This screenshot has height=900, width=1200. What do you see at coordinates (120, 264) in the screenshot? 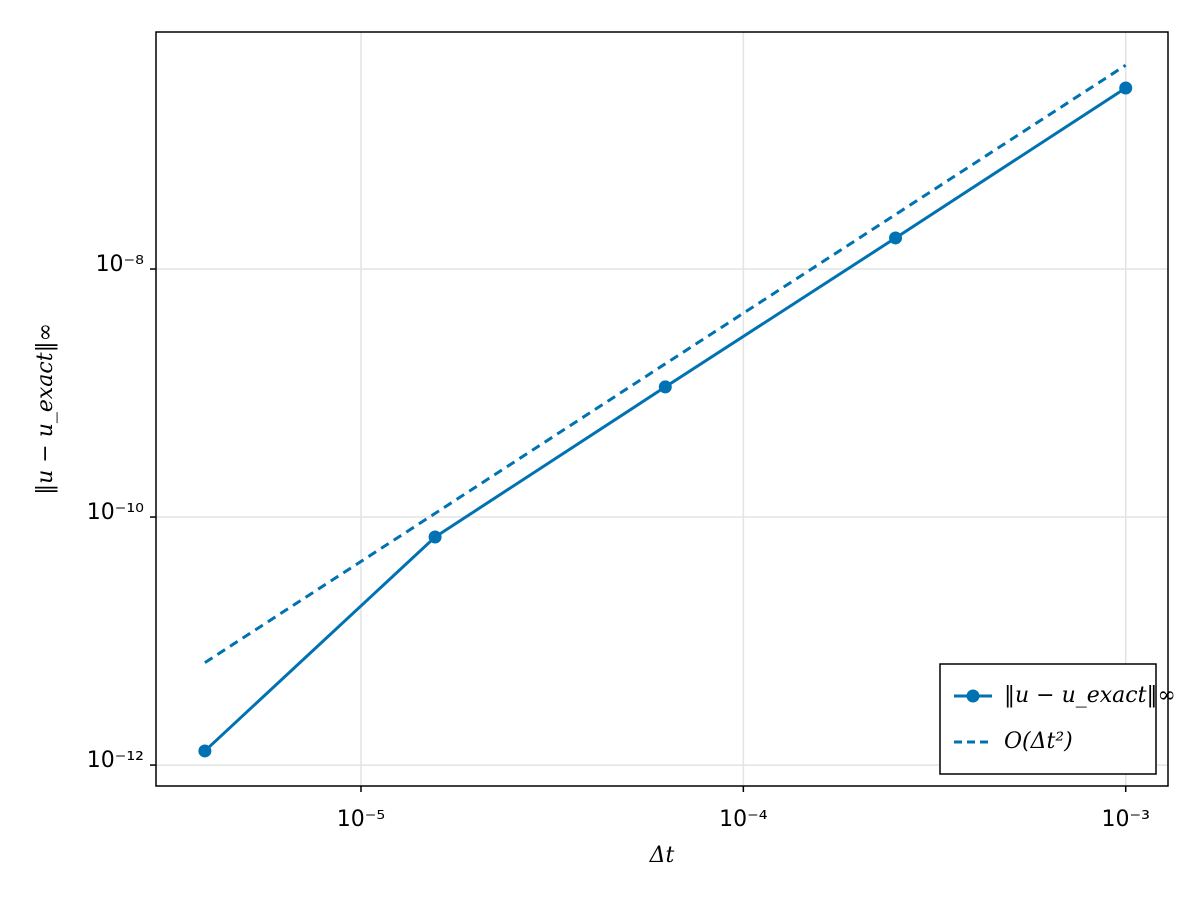
I see `y-tick-label: 10⁻⁸` at bounding box center [120, 264].